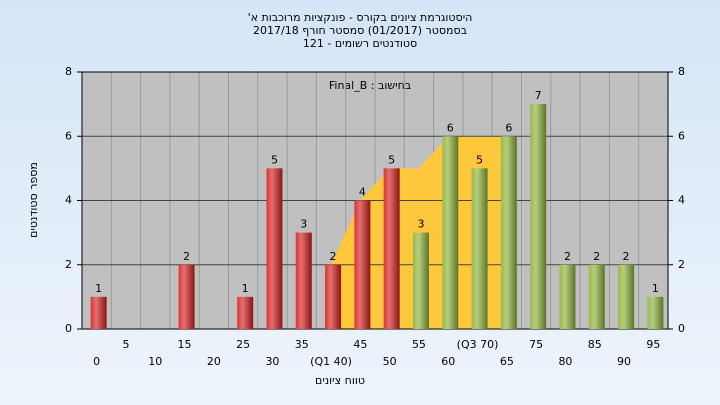  What do you see at coordinates (155, 361) in the screenshot?
I see `x-tick-label: 10` at bounding box center [155, 361].